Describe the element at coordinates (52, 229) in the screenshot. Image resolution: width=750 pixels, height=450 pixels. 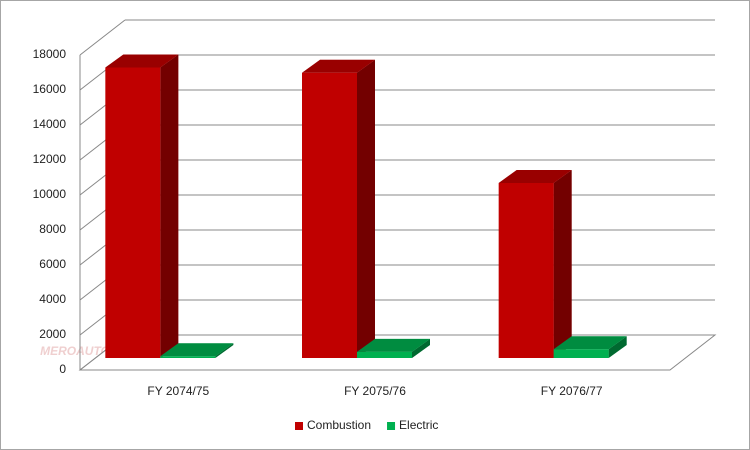
I see `y-tick-label: 8000` at that location.